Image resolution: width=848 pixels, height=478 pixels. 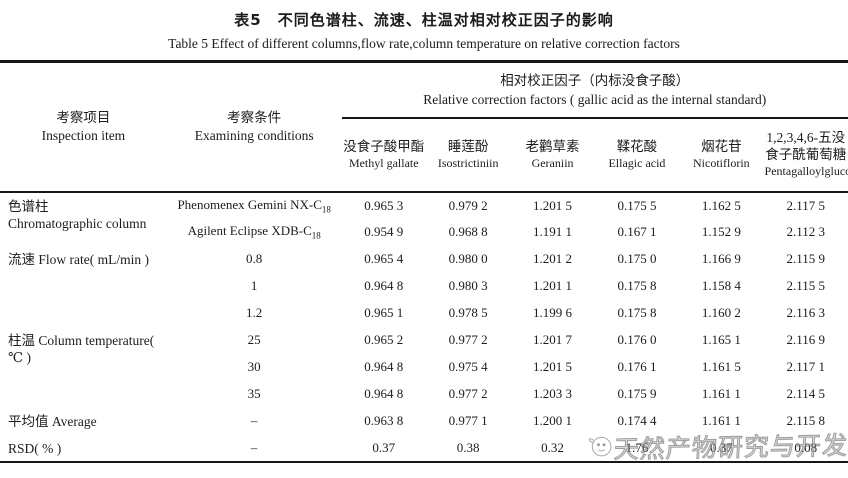 I want to click on condition-cell: Phenomenex Gemini NX-C18, so click(x=254, y=205).